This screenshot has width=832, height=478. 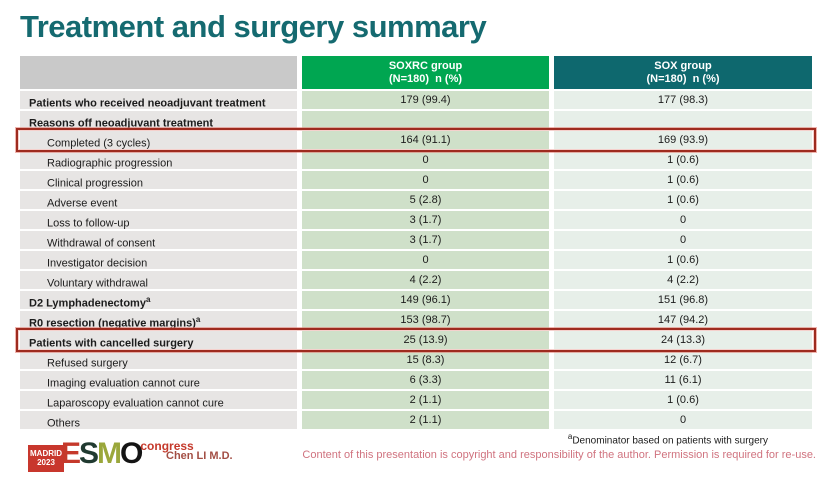 I want to click on table-row: Refused surgery 15 (8.3) 12 (6.7), so click(x=416, y=360).